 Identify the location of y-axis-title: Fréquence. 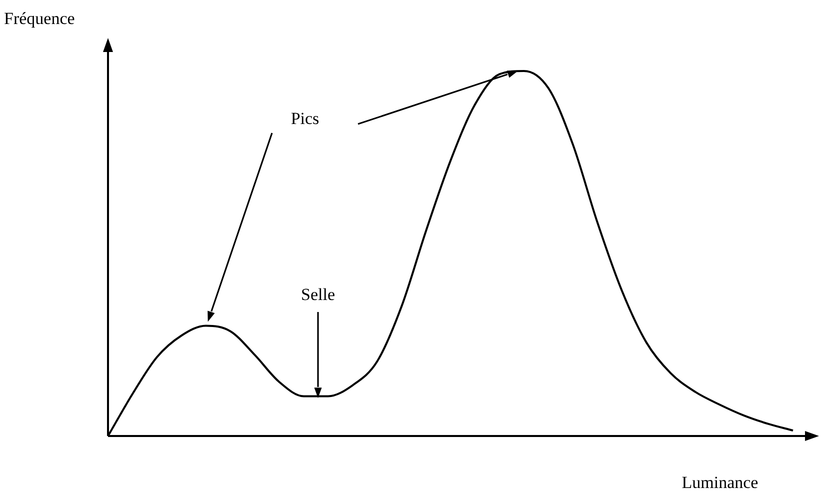
(39, 18).